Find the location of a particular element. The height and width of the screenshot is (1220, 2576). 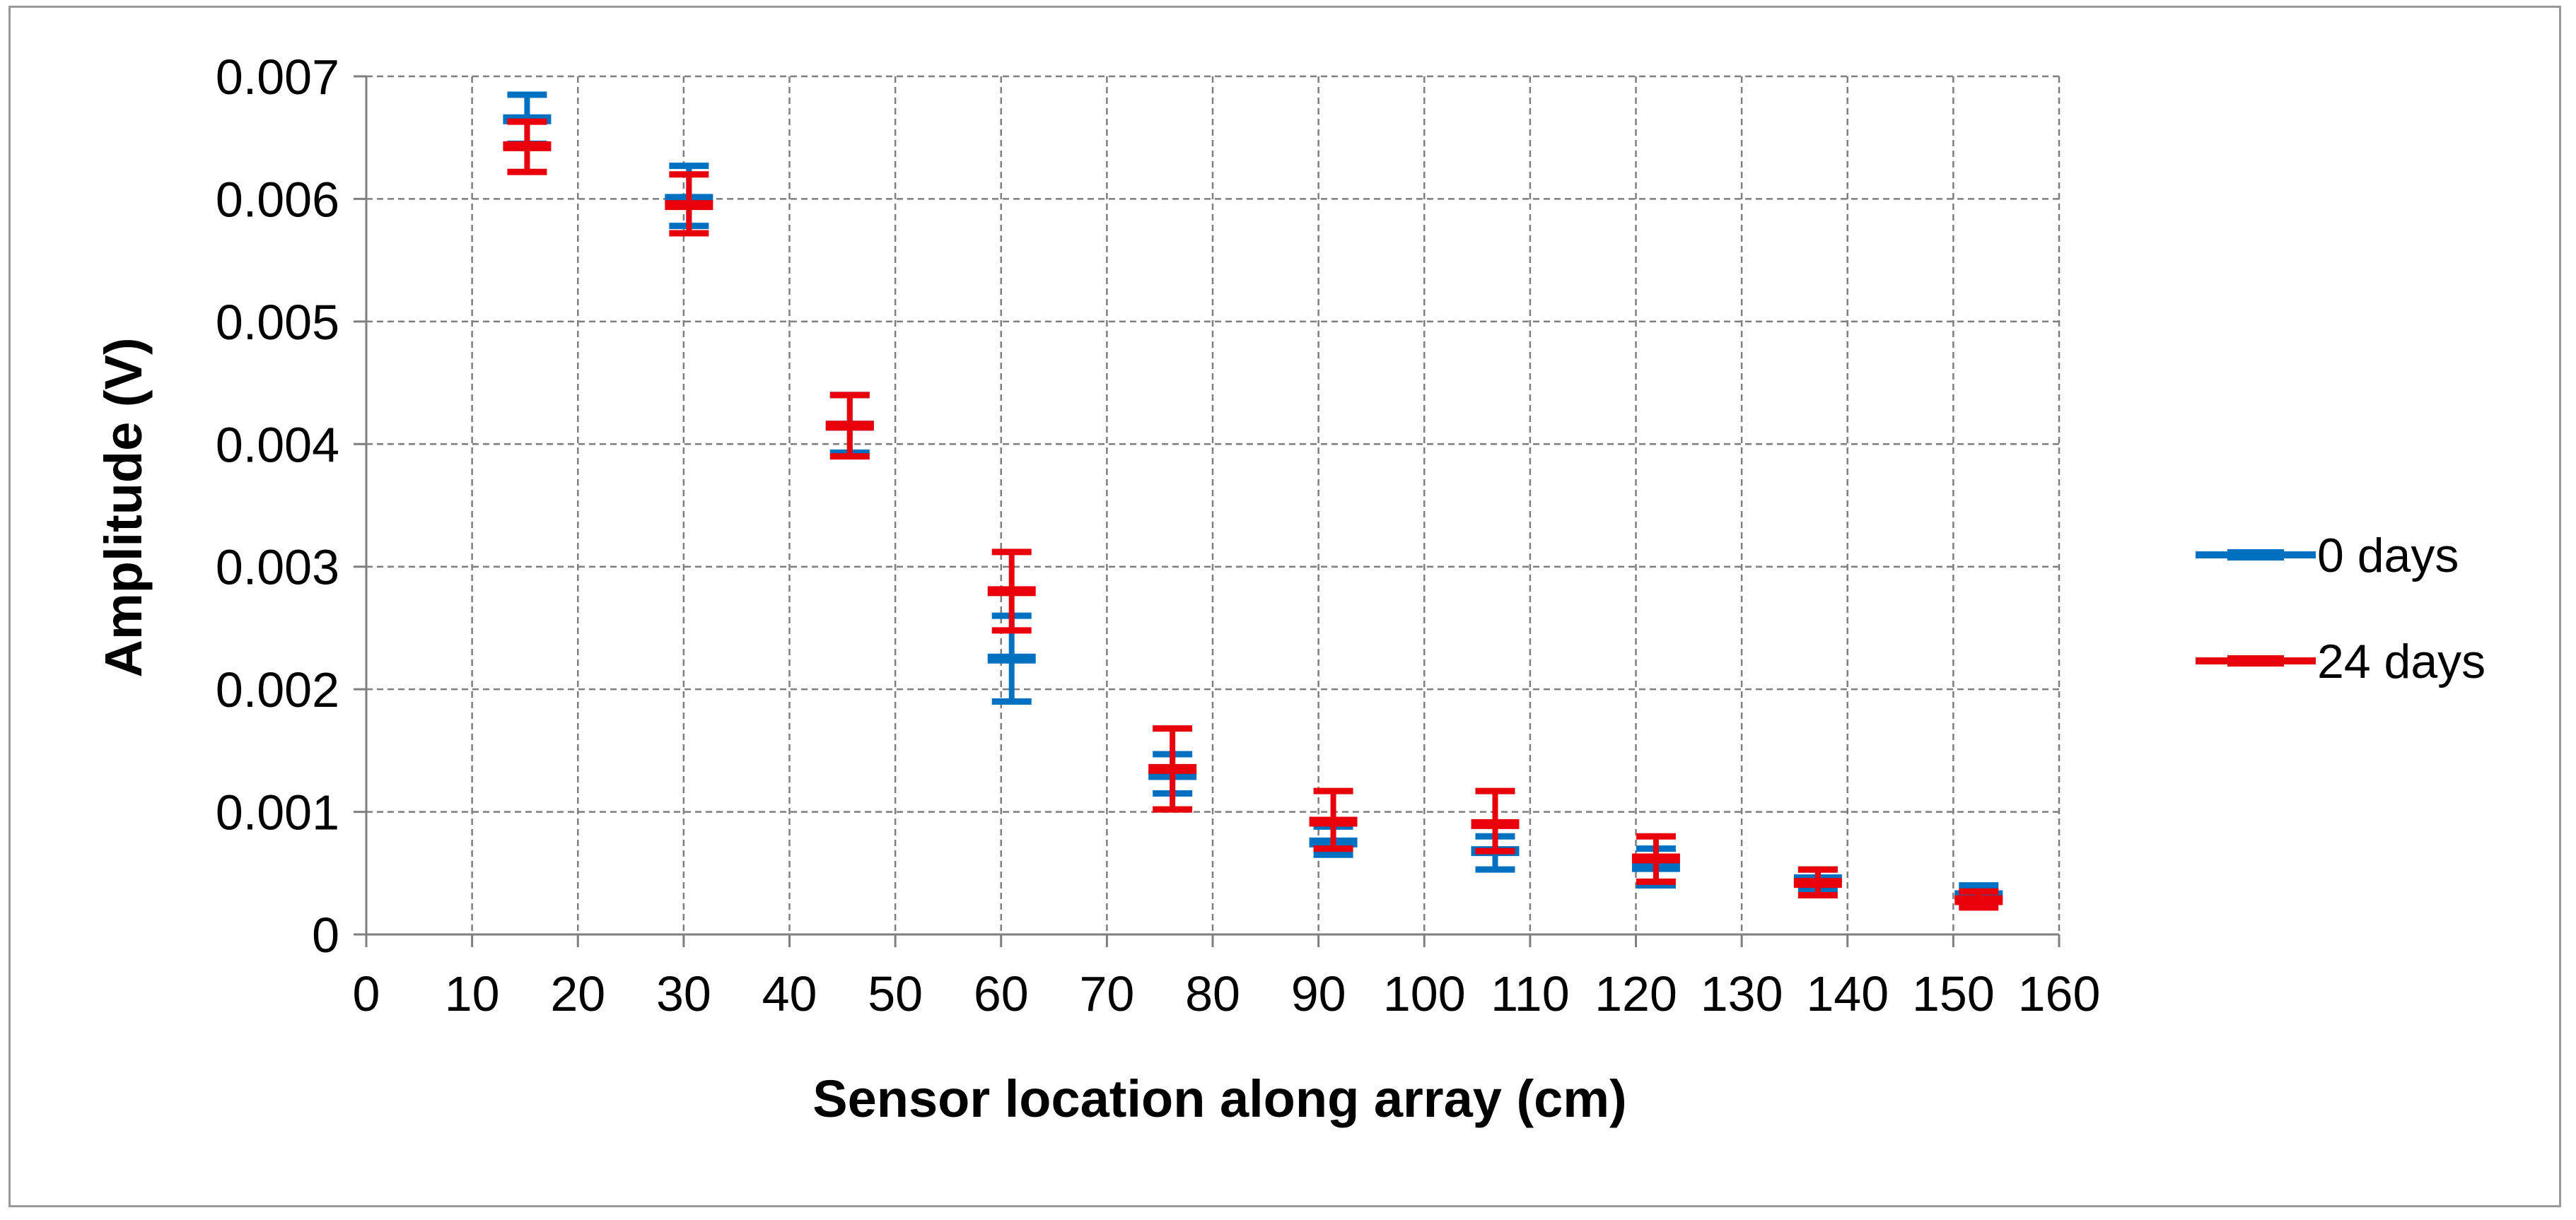

y-tick-label: 0.006 is located at coordinates (277, 199).